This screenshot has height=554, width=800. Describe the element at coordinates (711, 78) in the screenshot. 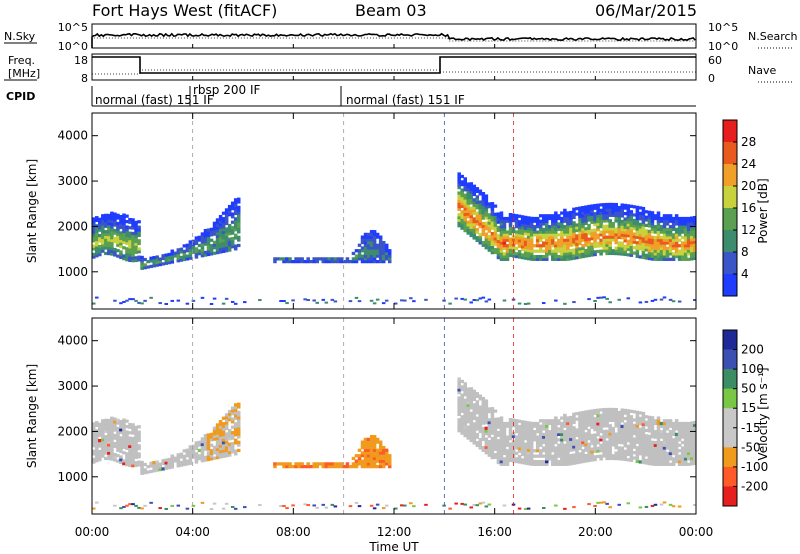

I see `nave-tick-low: 0` at that location.